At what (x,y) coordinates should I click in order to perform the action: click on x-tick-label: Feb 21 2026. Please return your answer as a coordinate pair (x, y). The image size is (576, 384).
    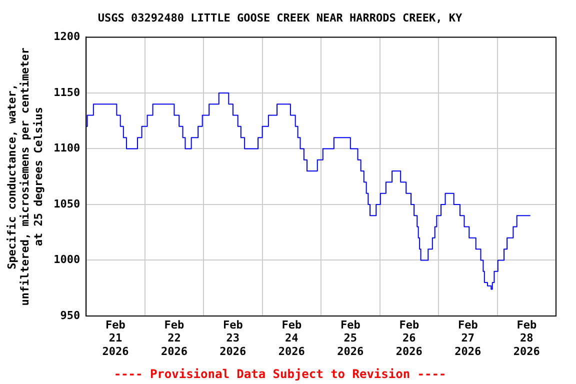
    Looking at the image, I should click on (116, 338).